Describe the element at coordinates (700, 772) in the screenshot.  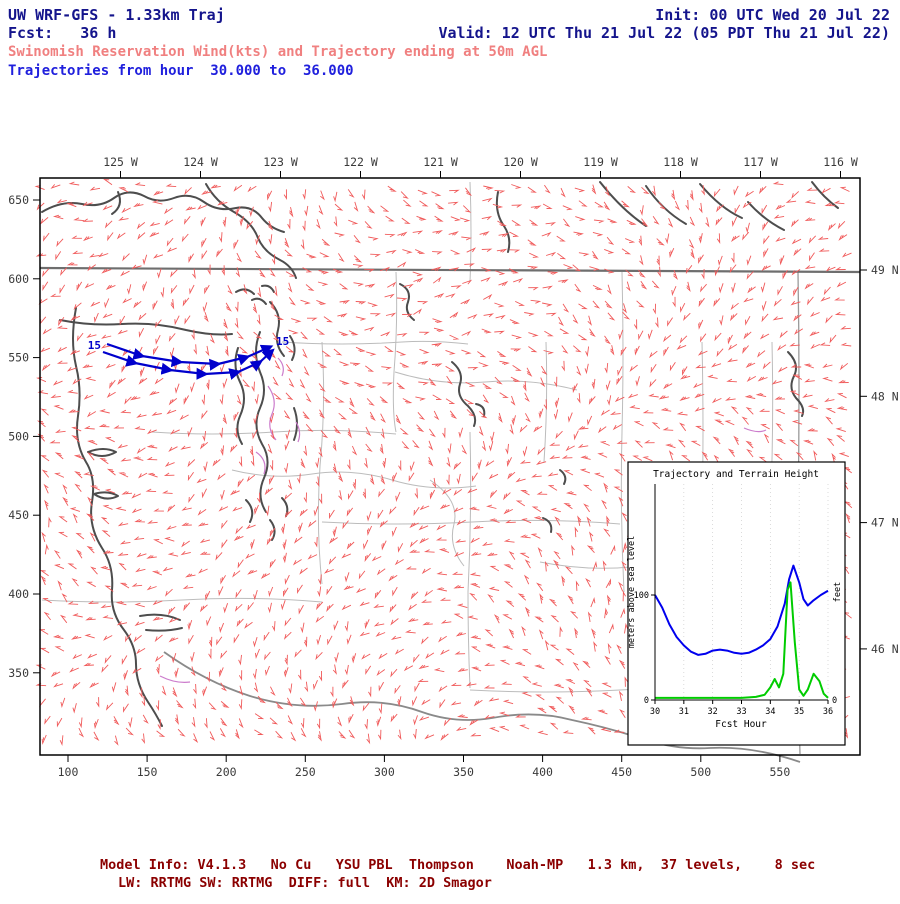
I see `bottom-axis-label: 500` at that location.